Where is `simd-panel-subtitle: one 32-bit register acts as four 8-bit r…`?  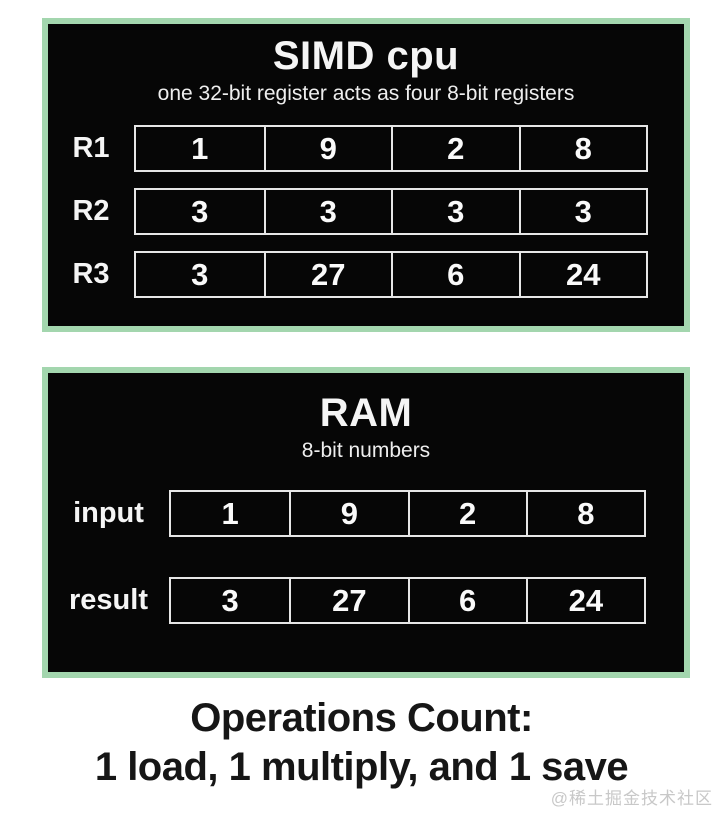 simd-panel-subtitle: one 32-bit register acts as four 8-bit r… is located at coordinates (366, 93).